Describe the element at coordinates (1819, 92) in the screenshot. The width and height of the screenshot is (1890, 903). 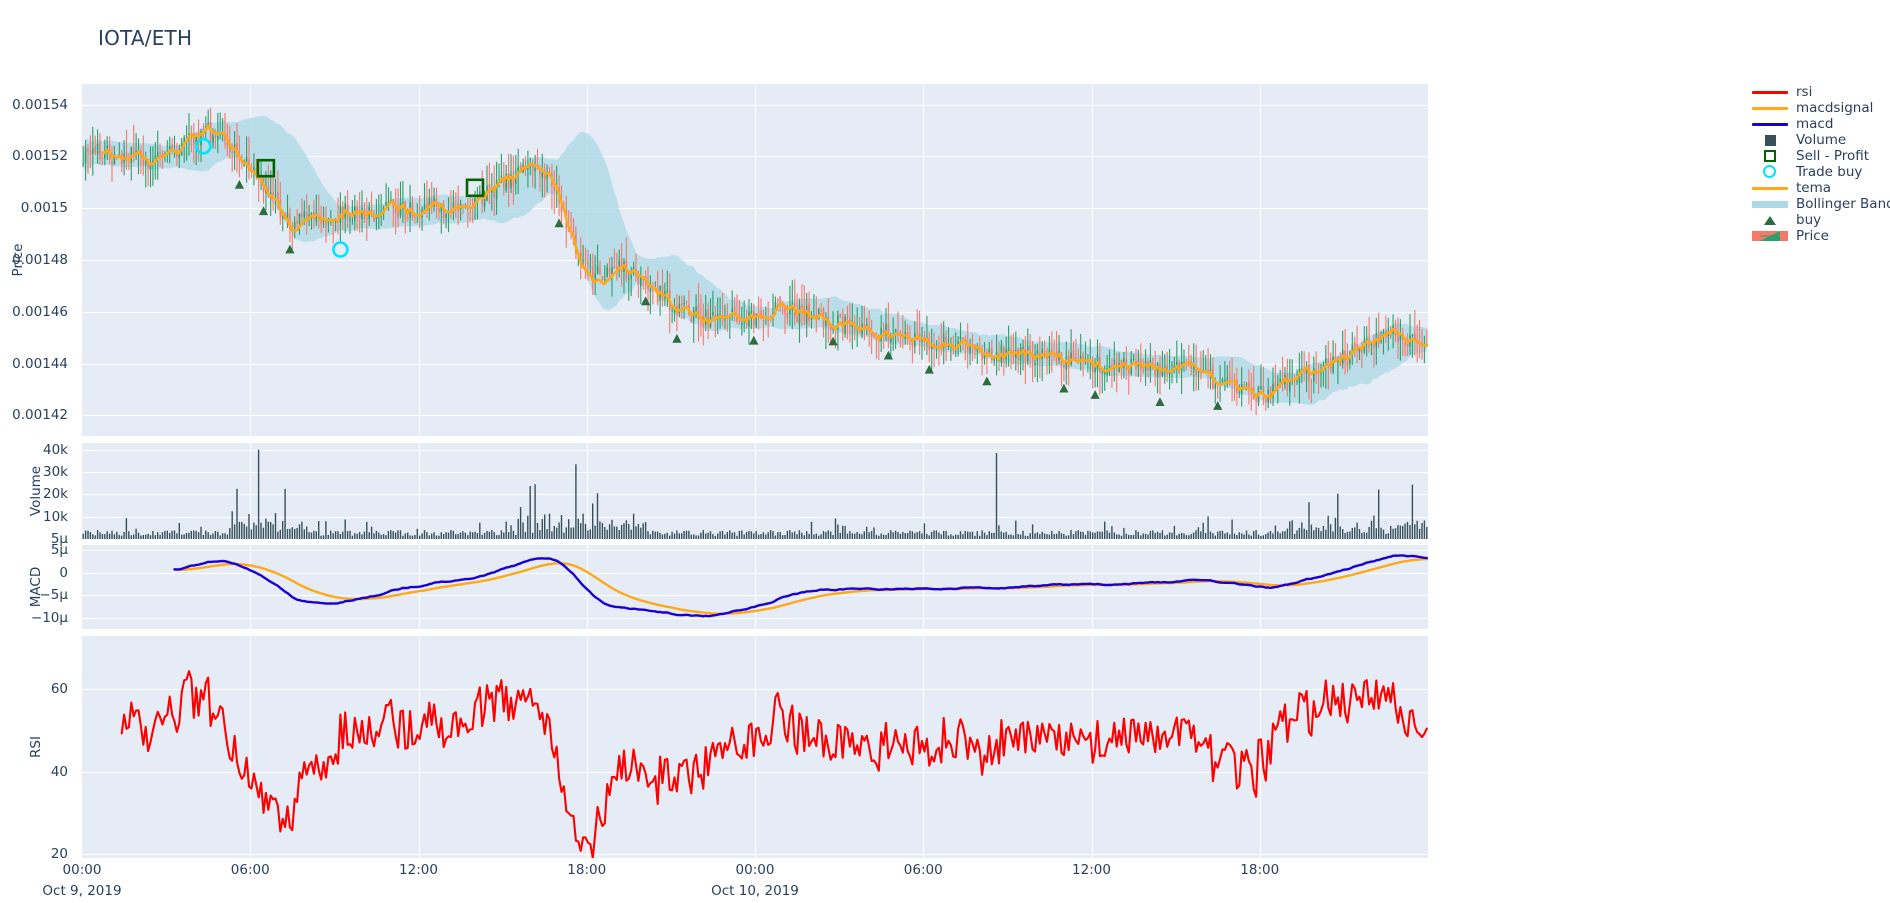
I see `legend-item-rsi: rsi` at that location.